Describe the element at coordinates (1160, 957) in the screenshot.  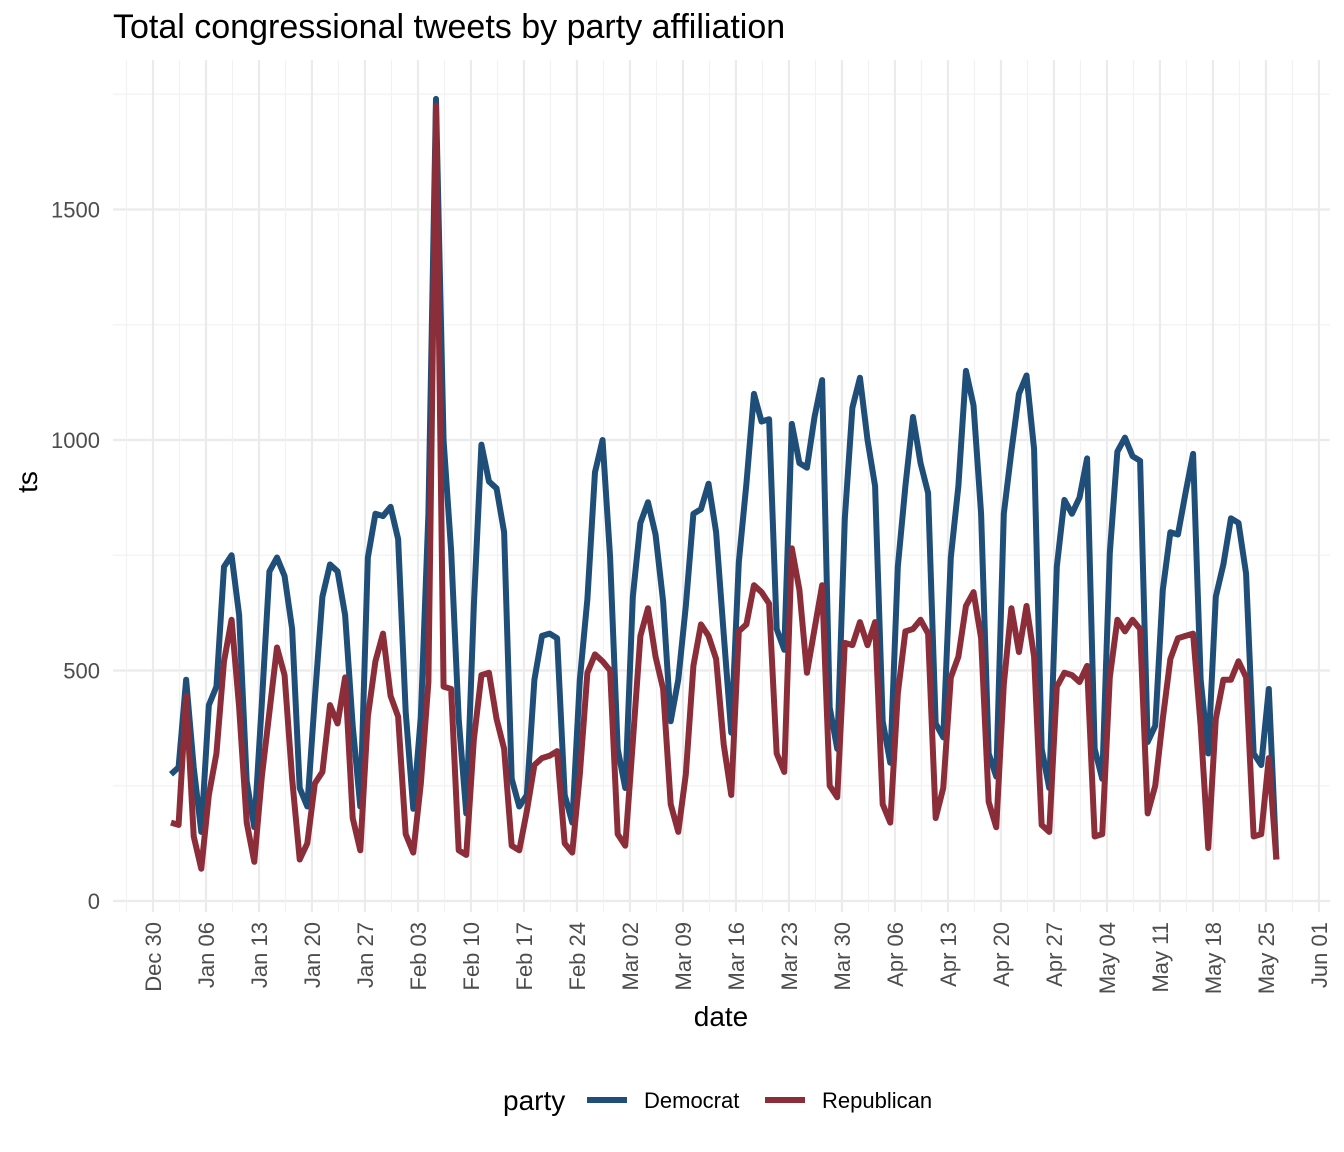
I see `x-tick-label: May 11` at that location.